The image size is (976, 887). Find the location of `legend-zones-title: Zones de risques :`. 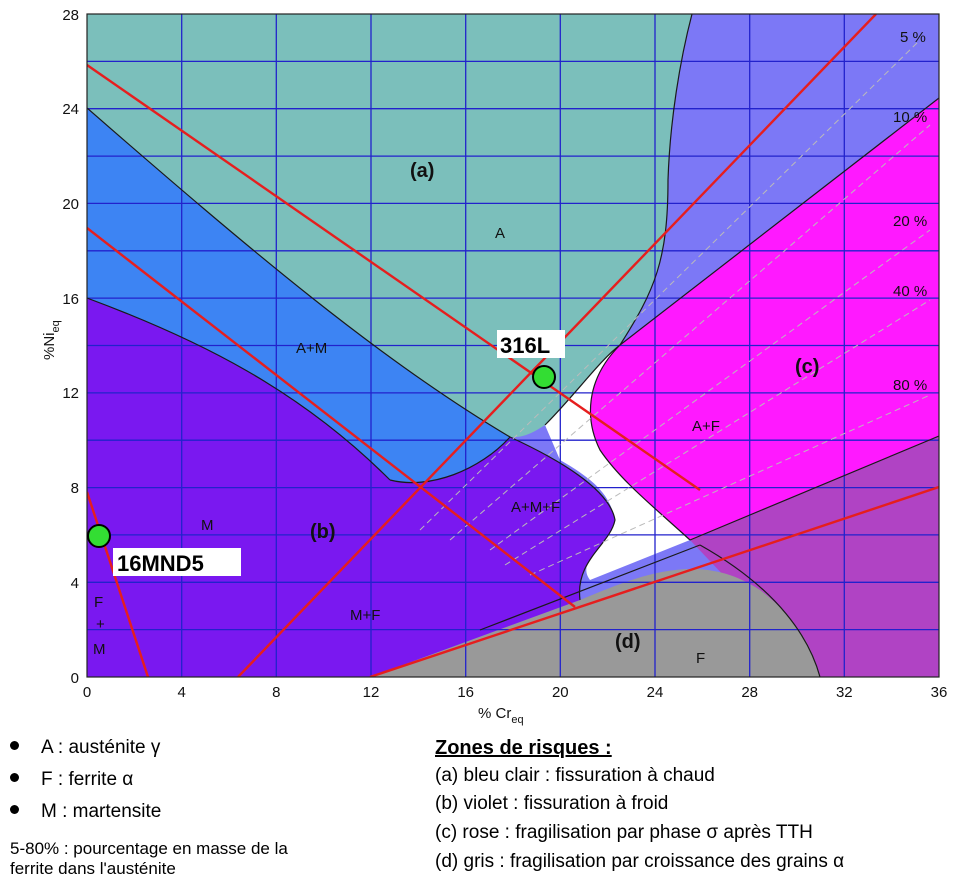

legend-zones-title: Zones de risques : is located at coordinates (523, 748).